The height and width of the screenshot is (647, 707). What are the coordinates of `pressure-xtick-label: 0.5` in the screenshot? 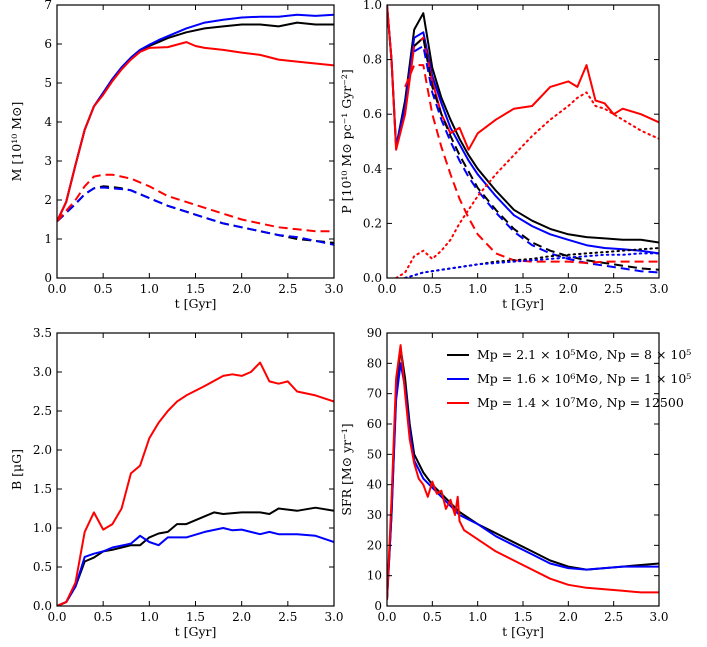 It's located at (432, 289).